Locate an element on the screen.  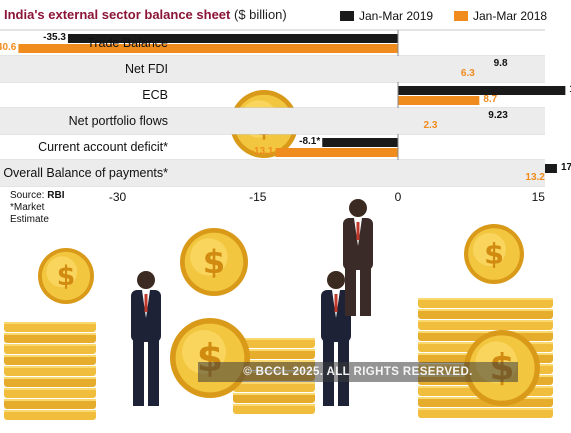
market-estimate-note: *Market Estimate is located at coordinates (29, 213).